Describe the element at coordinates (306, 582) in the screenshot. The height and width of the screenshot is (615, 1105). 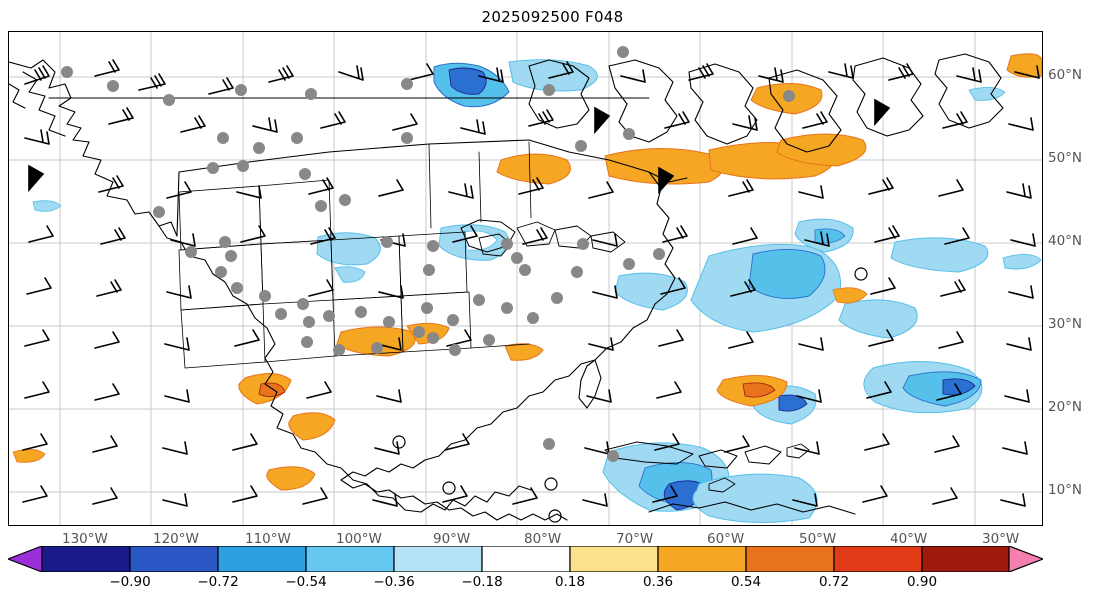
I see `cbtick--0.54: −0.54` at that location.